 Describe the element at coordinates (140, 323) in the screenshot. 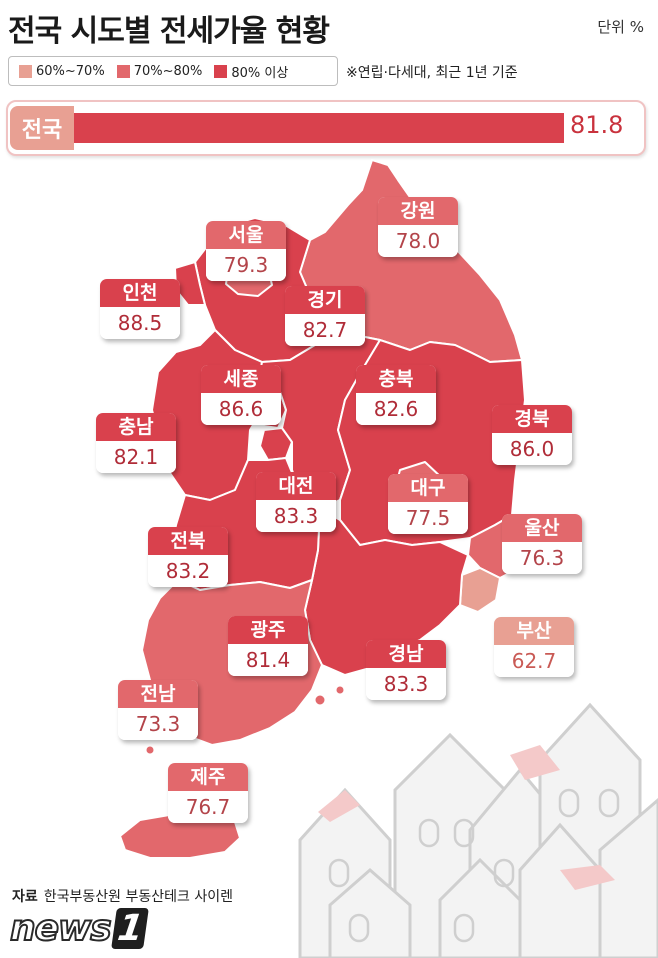

I see `region-value: 88.5` at that location.